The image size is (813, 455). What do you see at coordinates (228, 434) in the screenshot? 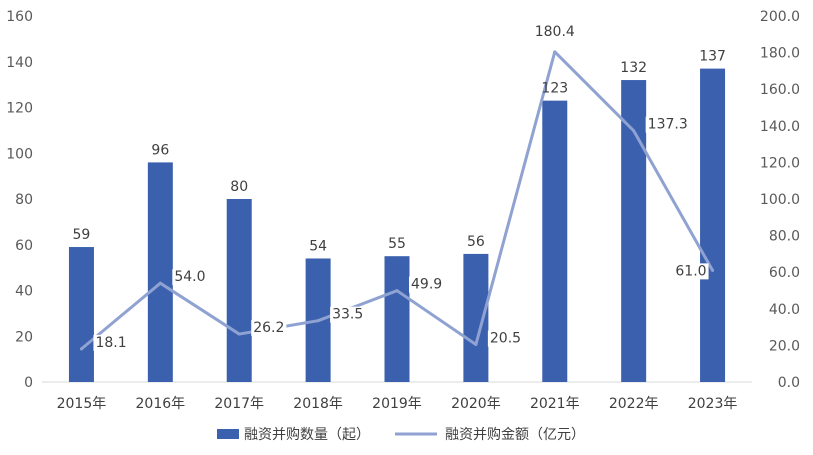
I see `legend-bar-swatch` at bounding box center [228, 434].